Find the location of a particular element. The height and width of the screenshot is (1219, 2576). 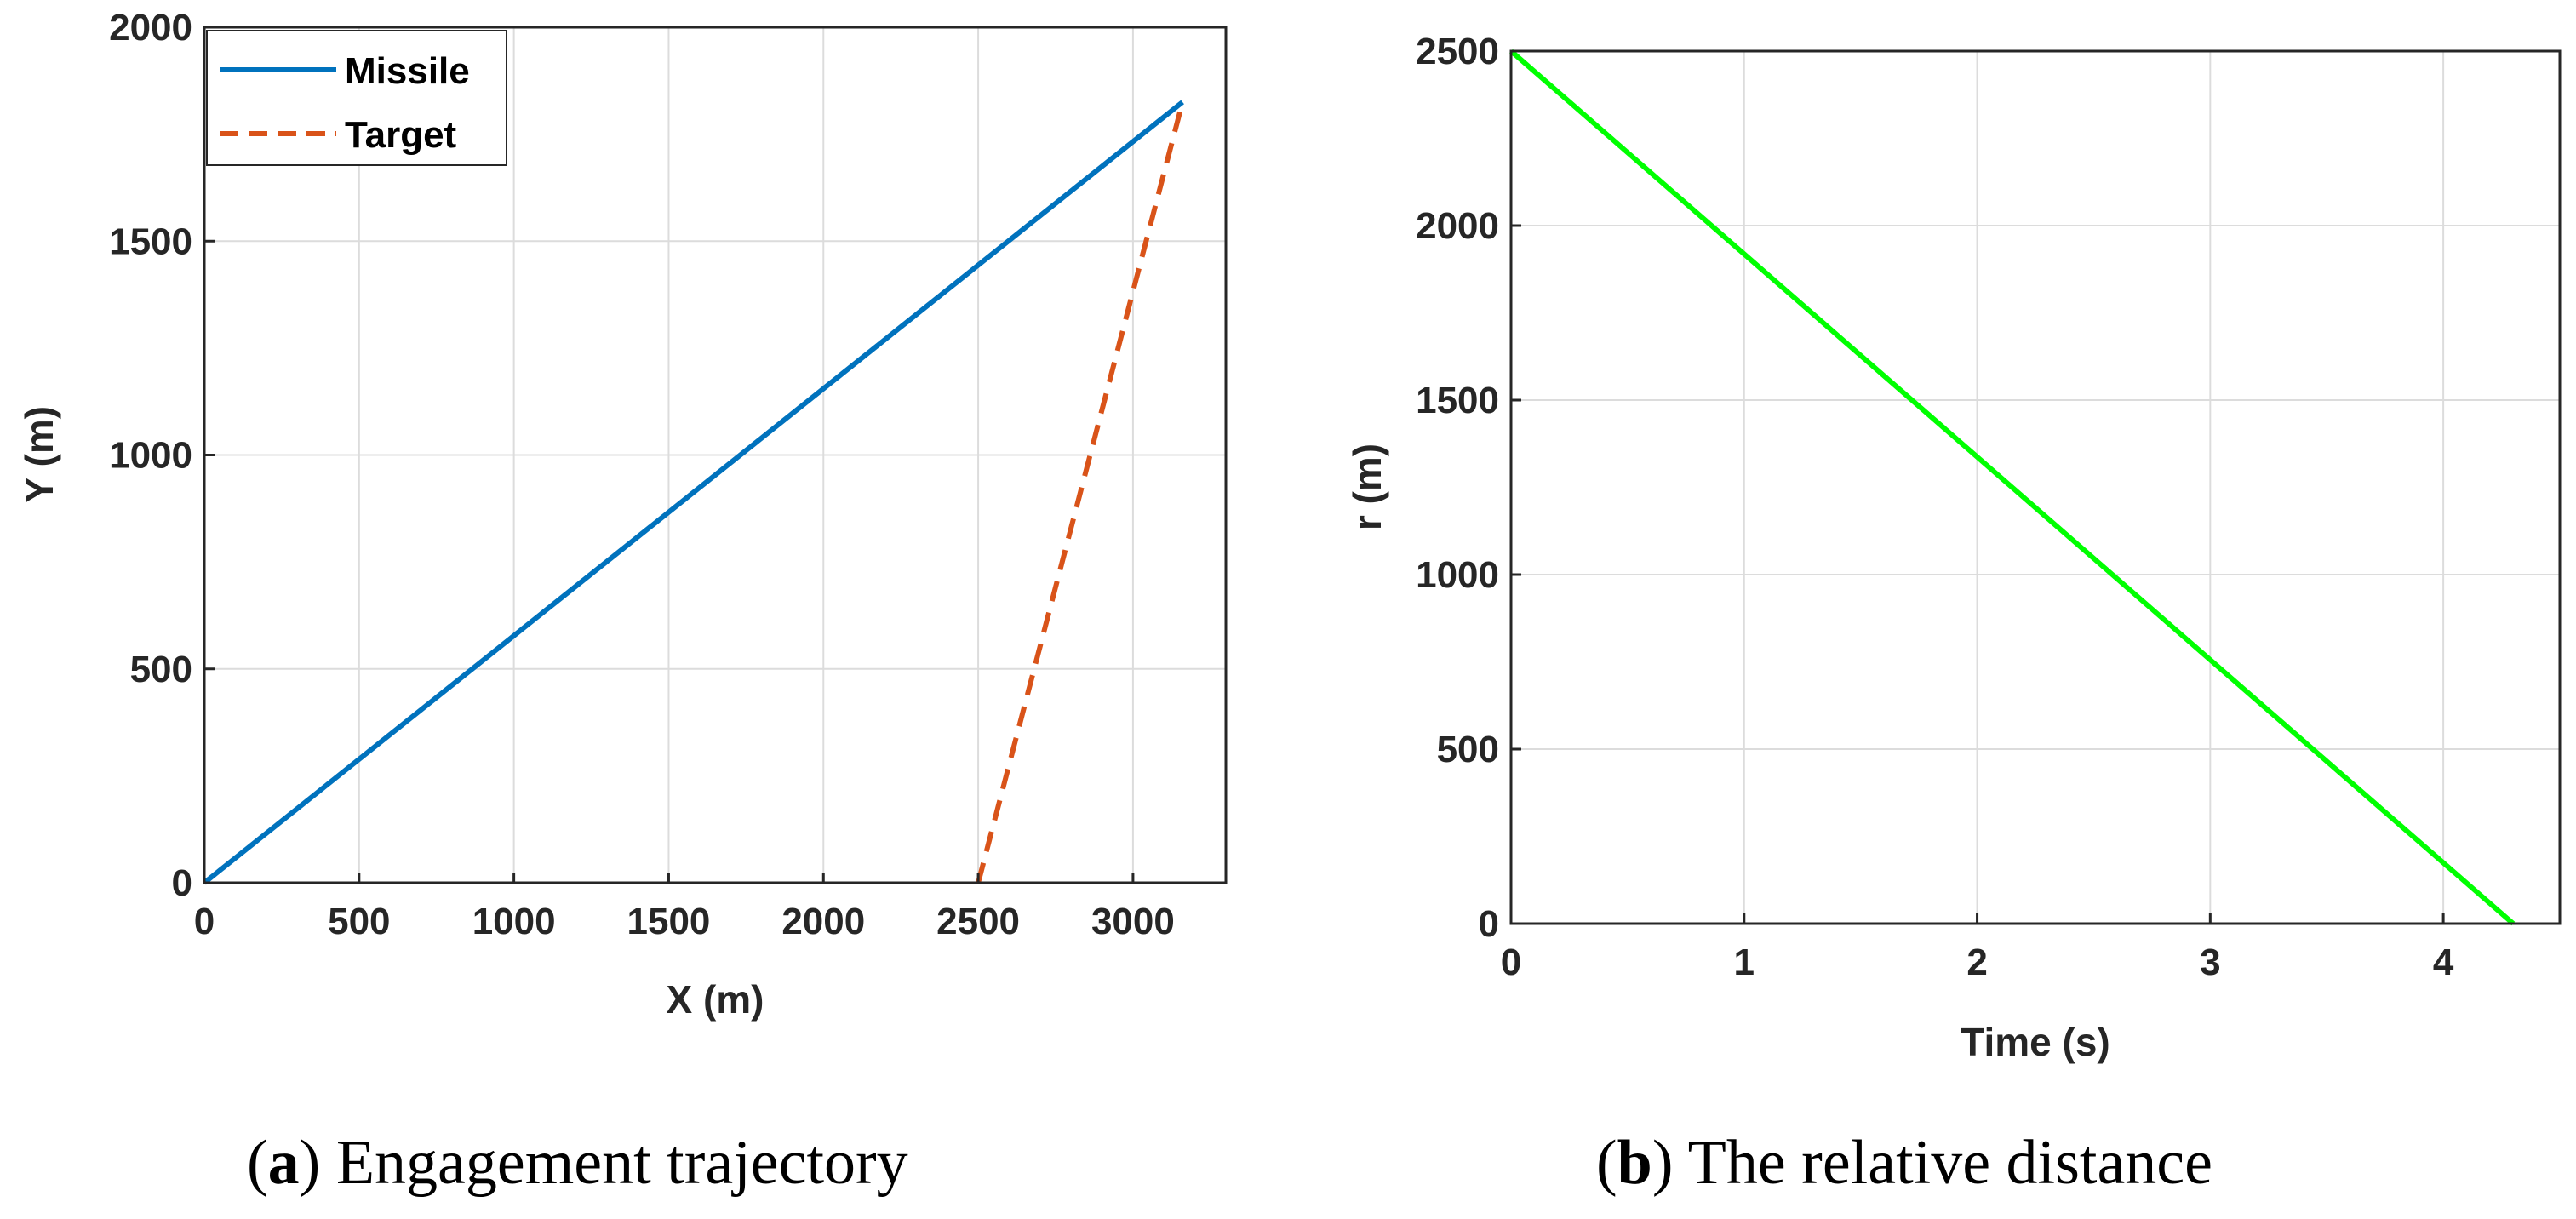

caption-a-letter: a is located at coordinates (284, 1163).